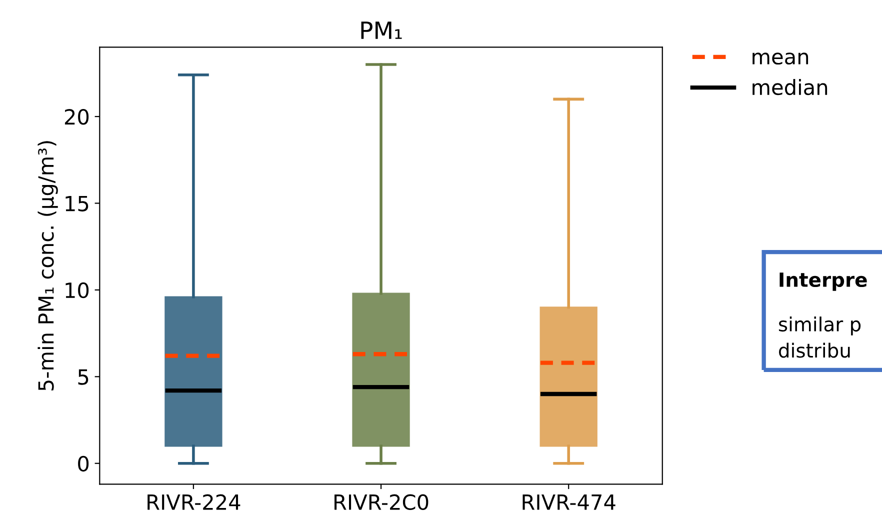 The width and height of the screenshot is (882, 524). I want to click on chart-title: PM₁, so click(381, 30).